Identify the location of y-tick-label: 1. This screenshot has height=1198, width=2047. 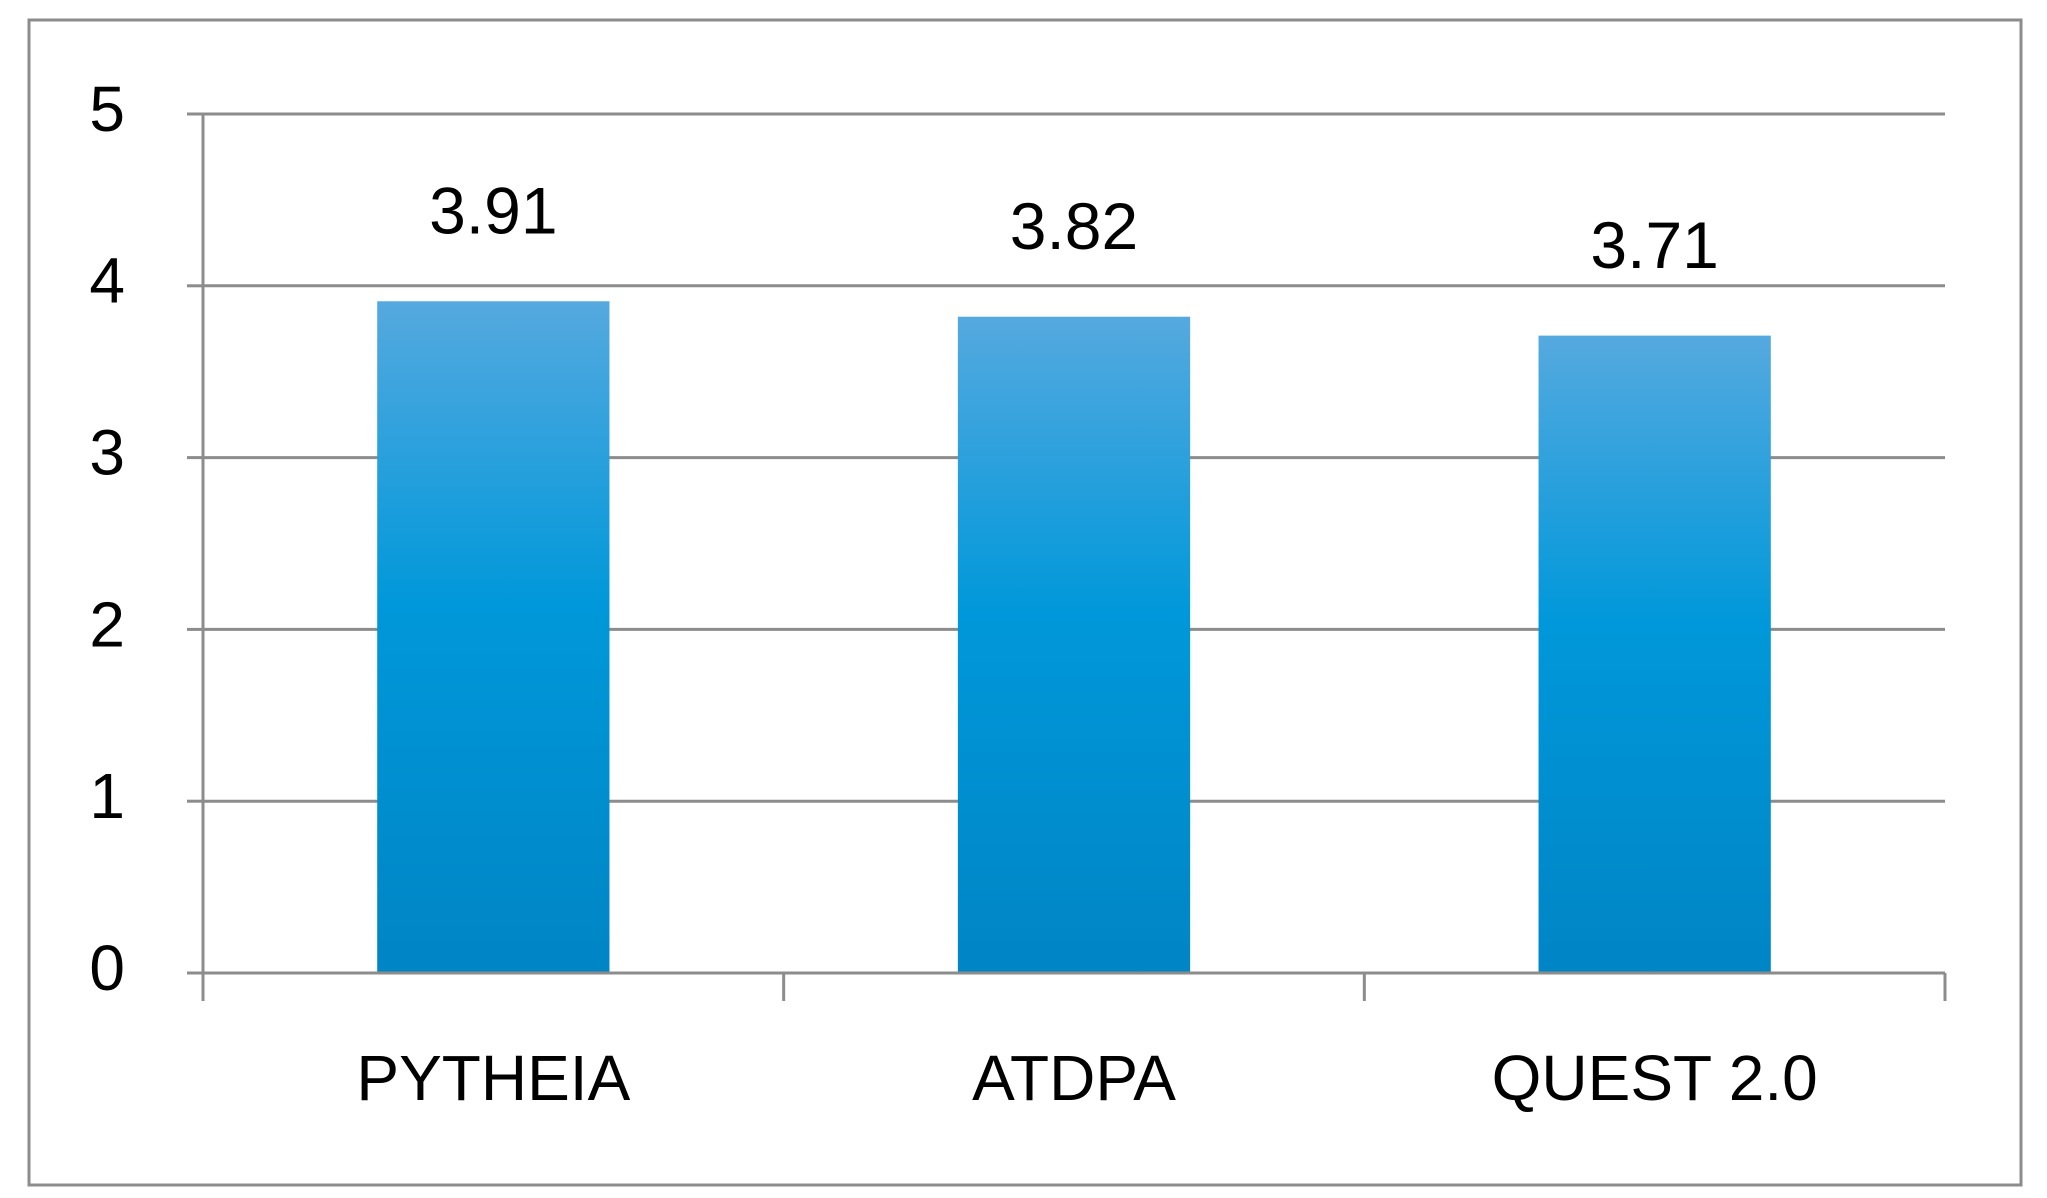
(107, 796).